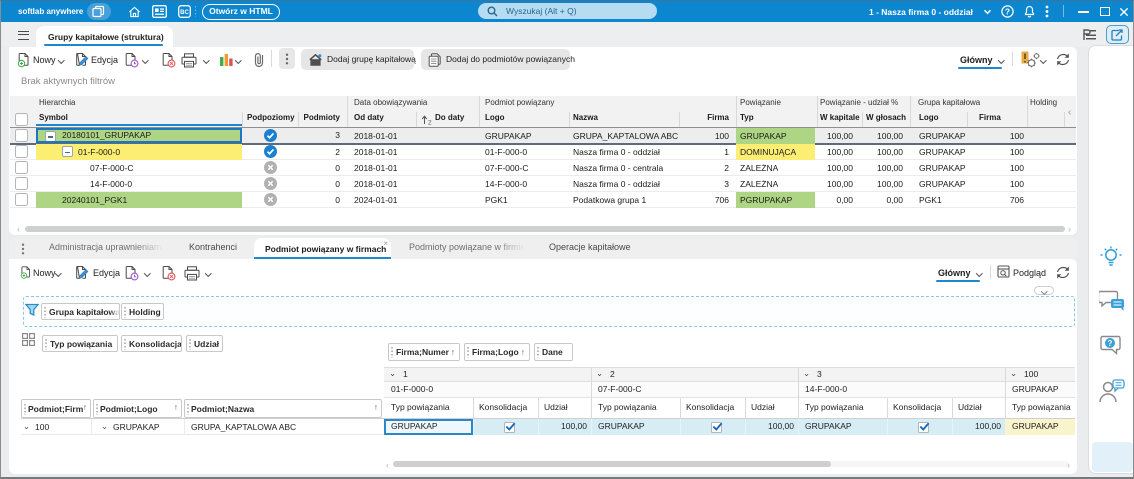 Image resolution: width=1134 pixels, height=479 pixels. I want to click on svg-text: 2, so click(430, 122).